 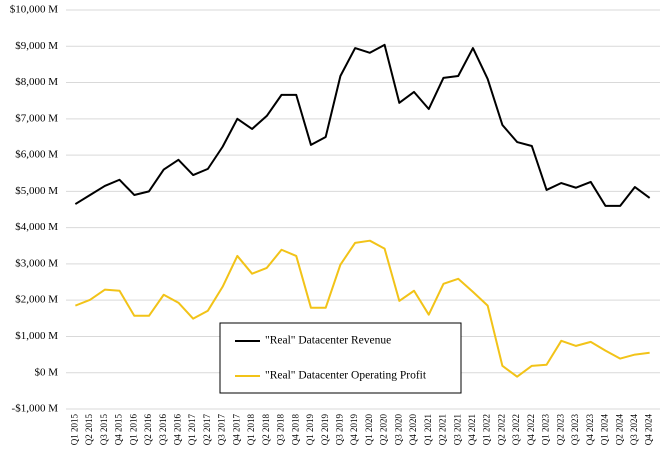 What do you see at coordinates (222, 430) in the screenshot?
I see `x-tick-label: Q3 2017` at bounding box center [222, 430].